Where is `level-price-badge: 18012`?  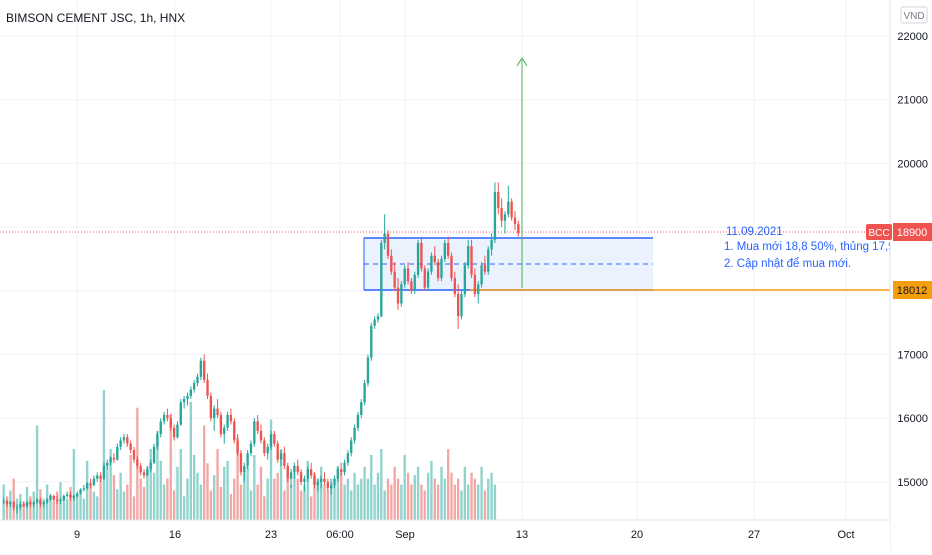 level-price-badge: 18012 is located at coordinates (912, 290).